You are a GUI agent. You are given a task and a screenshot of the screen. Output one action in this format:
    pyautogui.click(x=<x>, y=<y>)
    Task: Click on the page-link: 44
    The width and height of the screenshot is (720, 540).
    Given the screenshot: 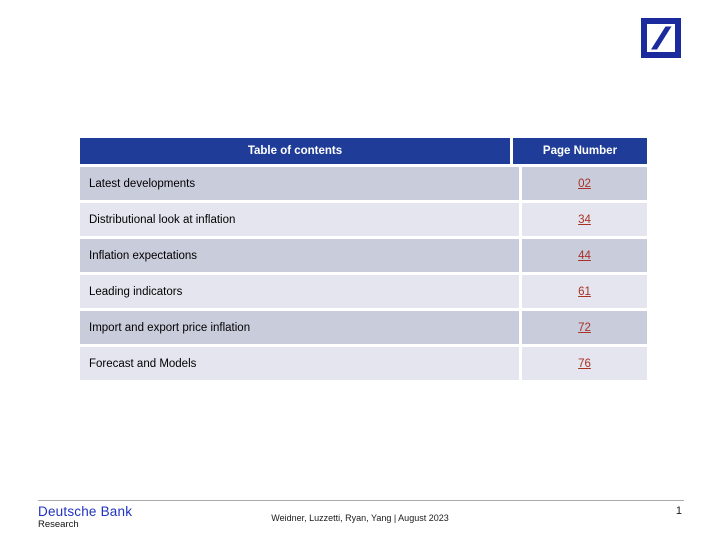 What is the action you would take?
    pyautogui.click(x=584, y=255)
    